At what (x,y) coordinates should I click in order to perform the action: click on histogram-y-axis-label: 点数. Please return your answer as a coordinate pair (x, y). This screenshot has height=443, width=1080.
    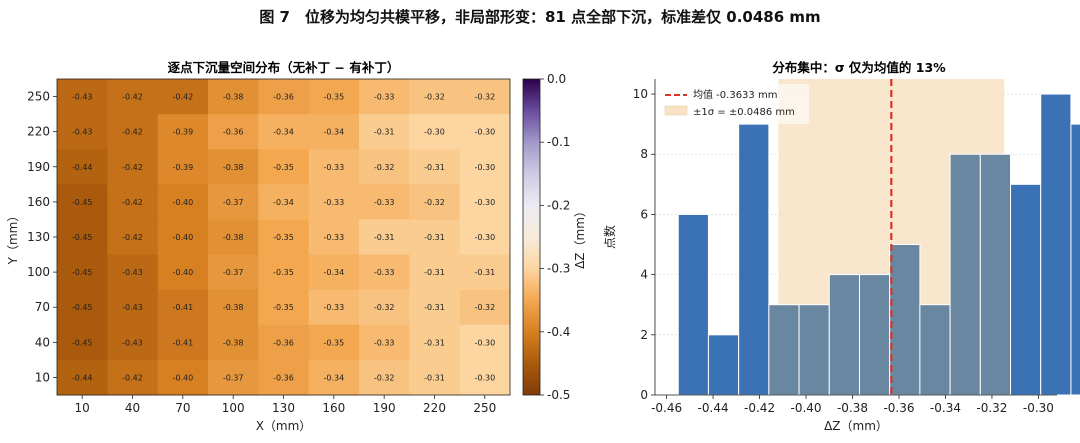
    Looking at the image, I should click on (609, 237).